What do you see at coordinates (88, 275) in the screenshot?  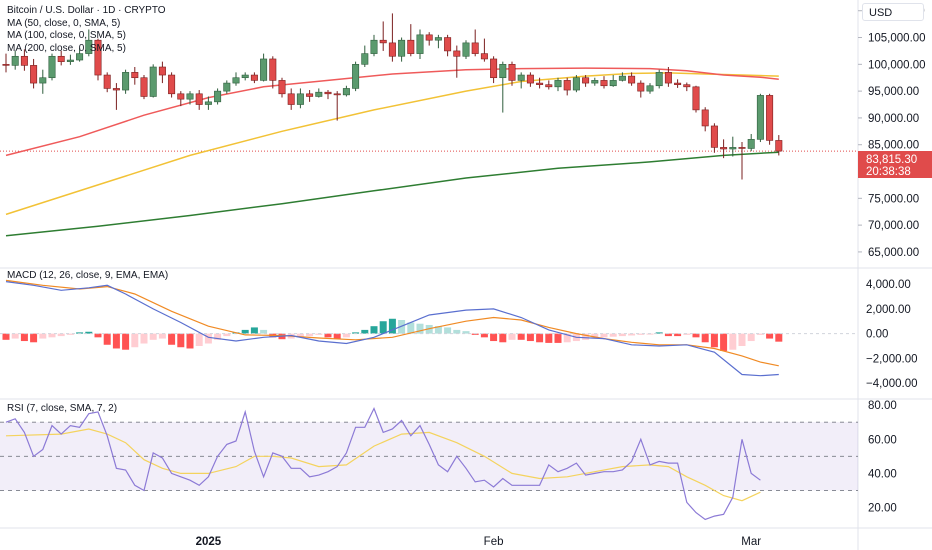 I see `macd-title: MACD (12, 26, close, 9, EMA, EMA)` at bounding box center [88, 275].